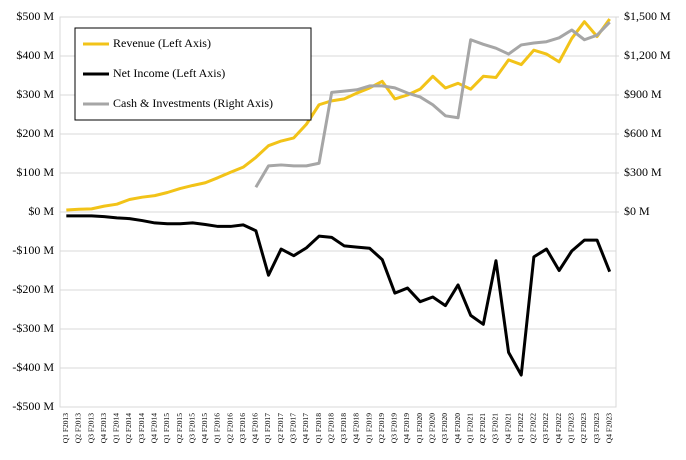  I want to click on y2-tick-label: $1,200 M, so click(647, 55).